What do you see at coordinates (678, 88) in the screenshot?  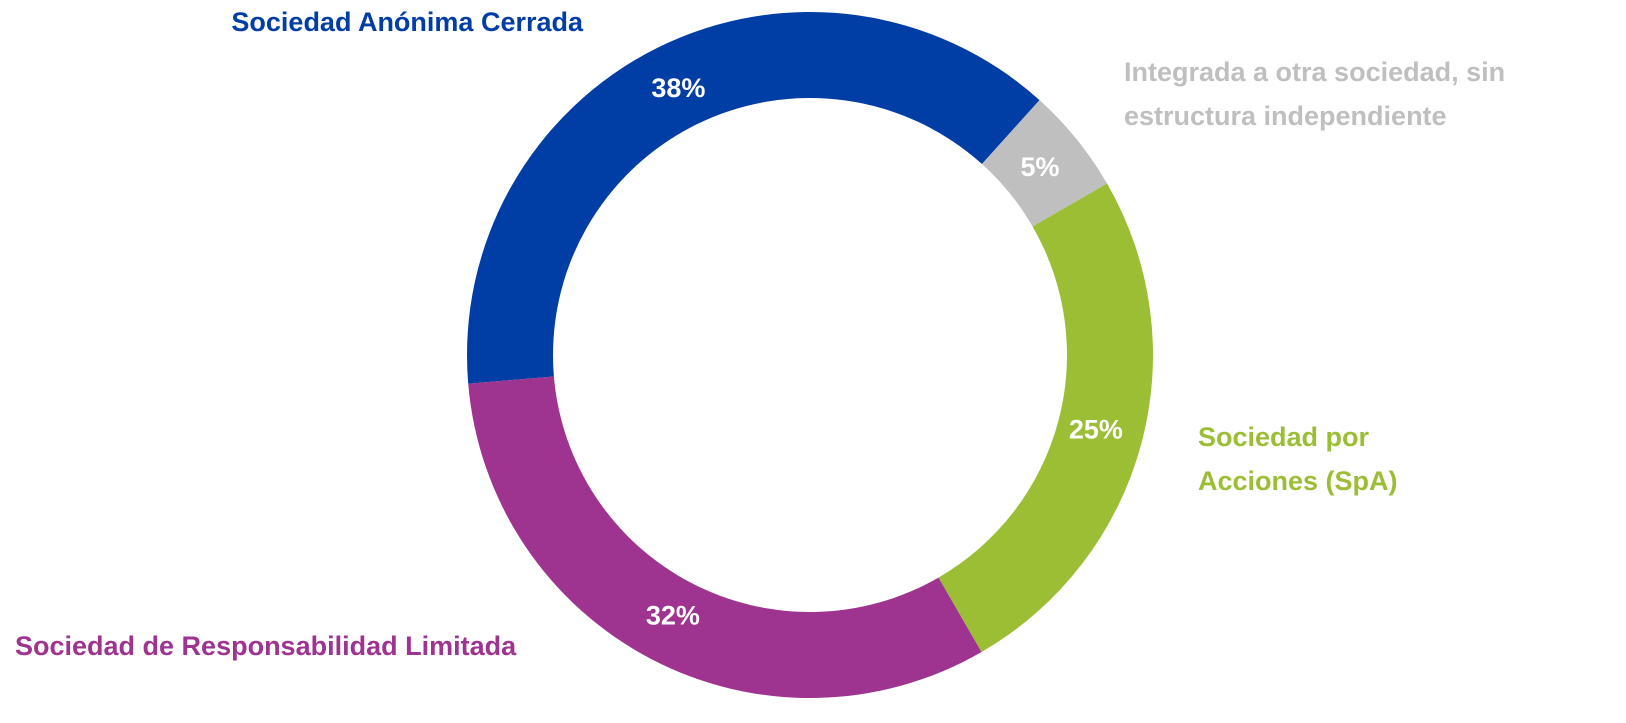 I see `value-label: 38%` at bounding box center [678, 88].